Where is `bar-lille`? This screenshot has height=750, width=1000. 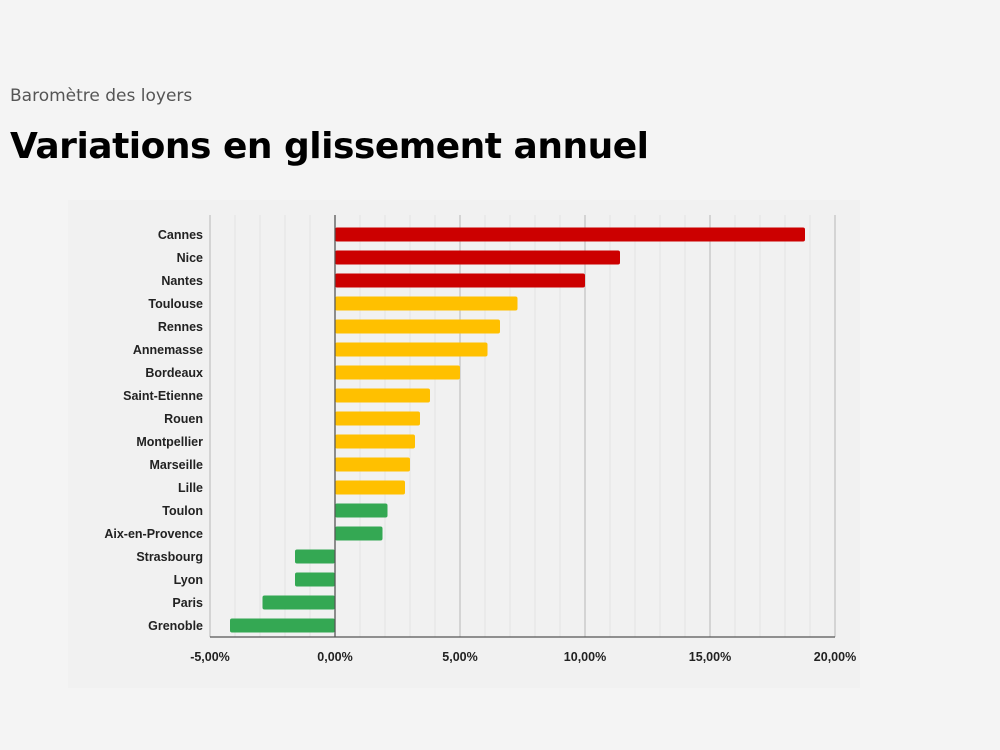 bar-lille is located at coordinates (370, 487).